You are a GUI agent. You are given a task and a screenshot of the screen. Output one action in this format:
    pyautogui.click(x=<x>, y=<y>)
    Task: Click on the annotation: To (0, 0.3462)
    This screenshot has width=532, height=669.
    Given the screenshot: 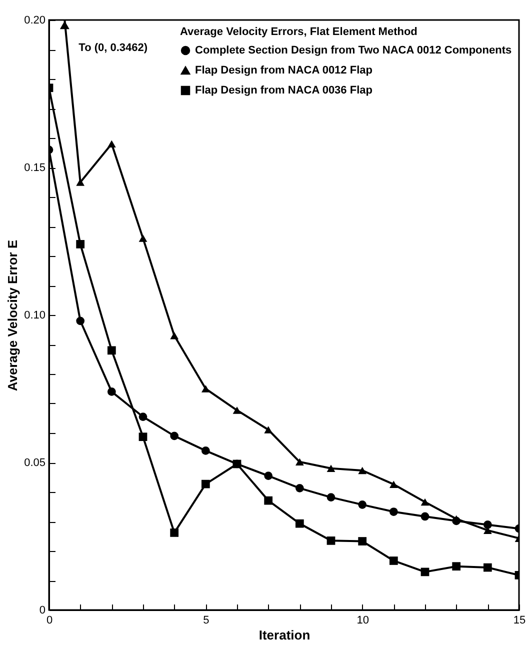 What is the action you would take?
    pyautogui.click(x=113, y=48)
    